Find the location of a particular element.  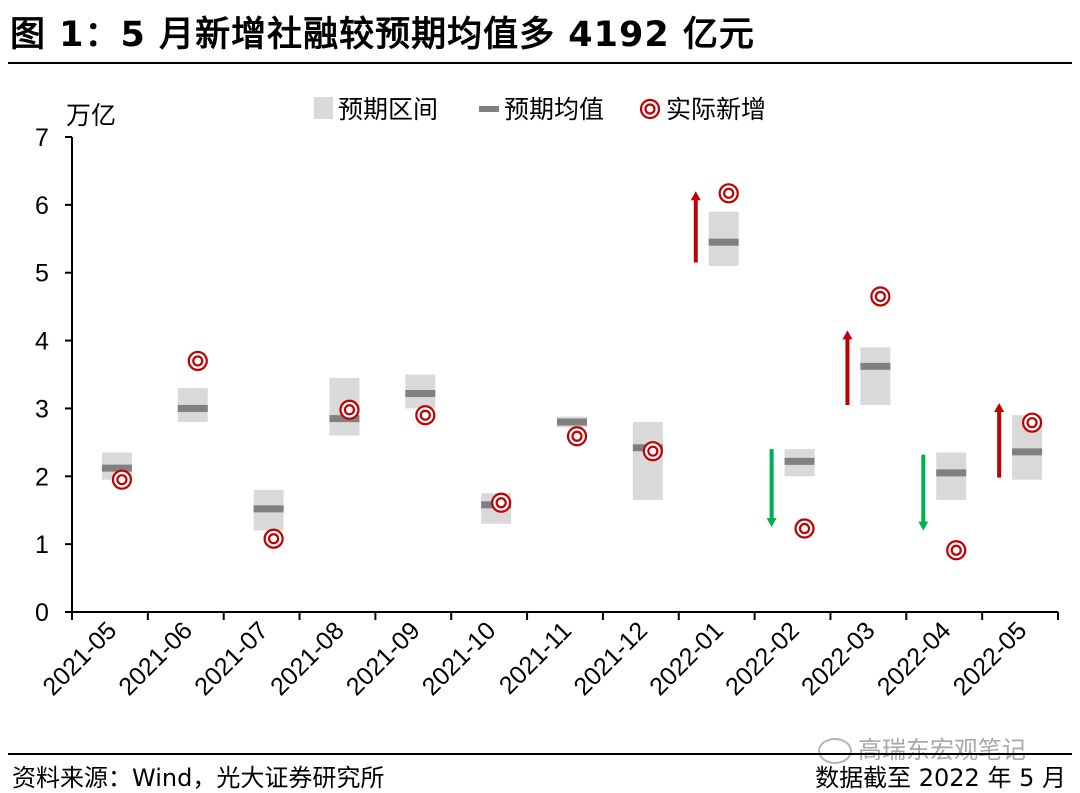

x-tick-label: 2021-05 is located at coordinates (79, 658).